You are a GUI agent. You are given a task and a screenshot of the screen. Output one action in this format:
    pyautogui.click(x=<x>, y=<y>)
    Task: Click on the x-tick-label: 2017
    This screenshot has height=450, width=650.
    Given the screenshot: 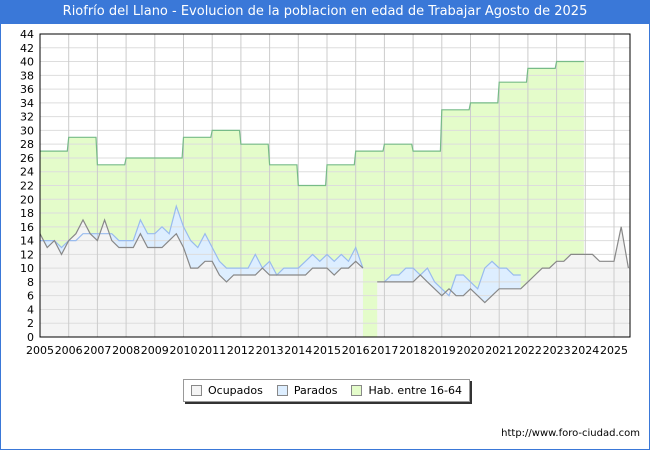 What is the action you would take?
    pyautogui.click(x=384, y=350)
    